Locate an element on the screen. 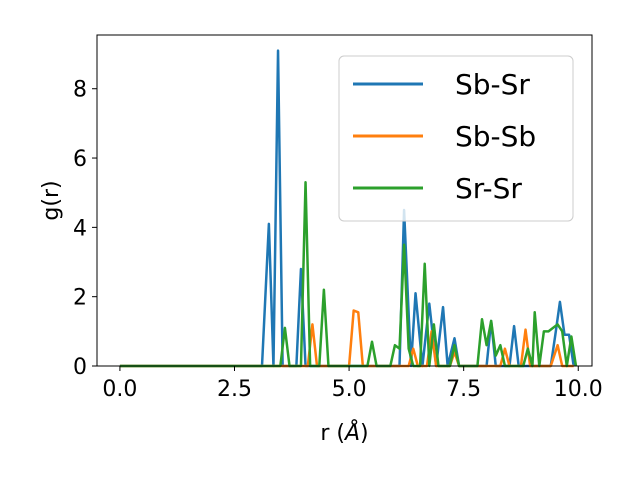 This screenshot has height=480, width=640. x-tick-label: 7.5 is located at coordinates (463, 389).